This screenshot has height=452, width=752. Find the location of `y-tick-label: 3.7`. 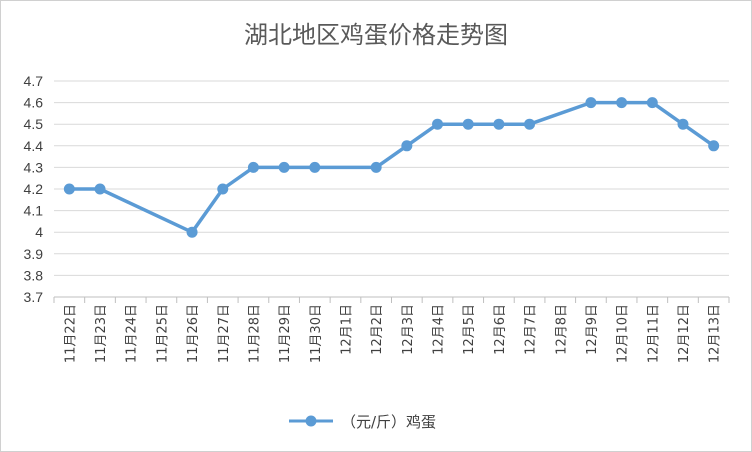

y-tick-label: 3.7 is located at coordinates (34, 297).